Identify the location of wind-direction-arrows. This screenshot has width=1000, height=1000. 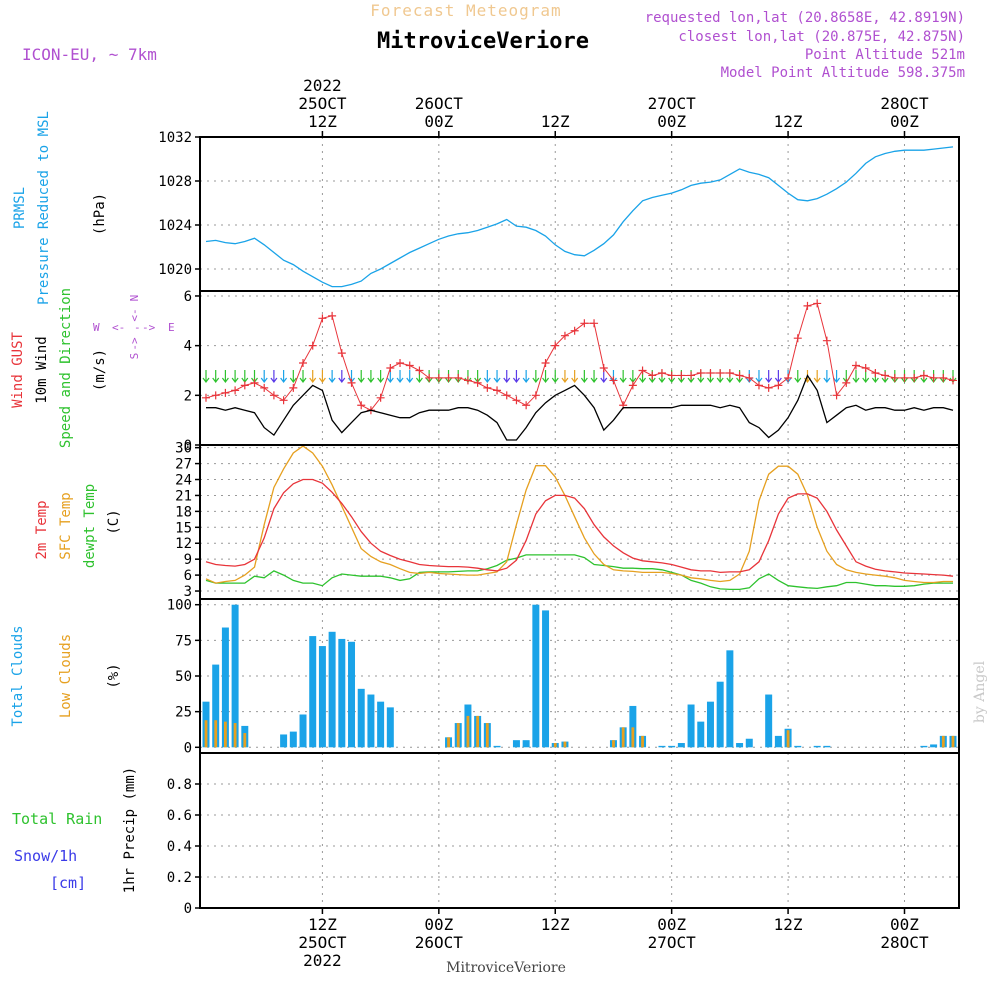
(579, 376).